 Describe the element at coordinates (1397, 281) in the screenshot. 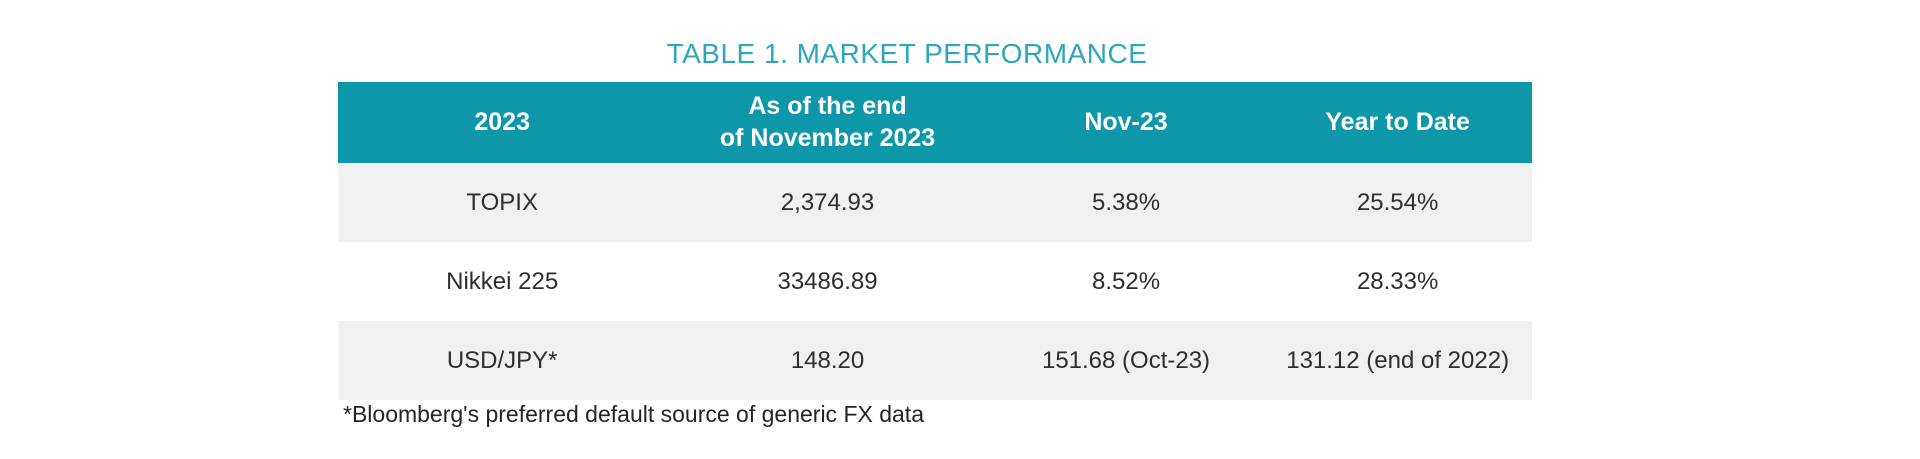

I see `table-cell: 28.33%` at that location.